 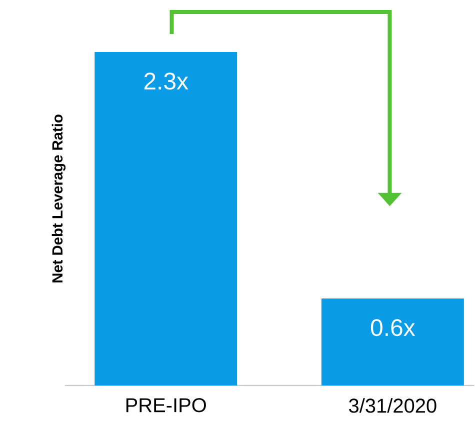 I want to click on x-tick-label: 3/31/2020, so click(x=392, y=405).